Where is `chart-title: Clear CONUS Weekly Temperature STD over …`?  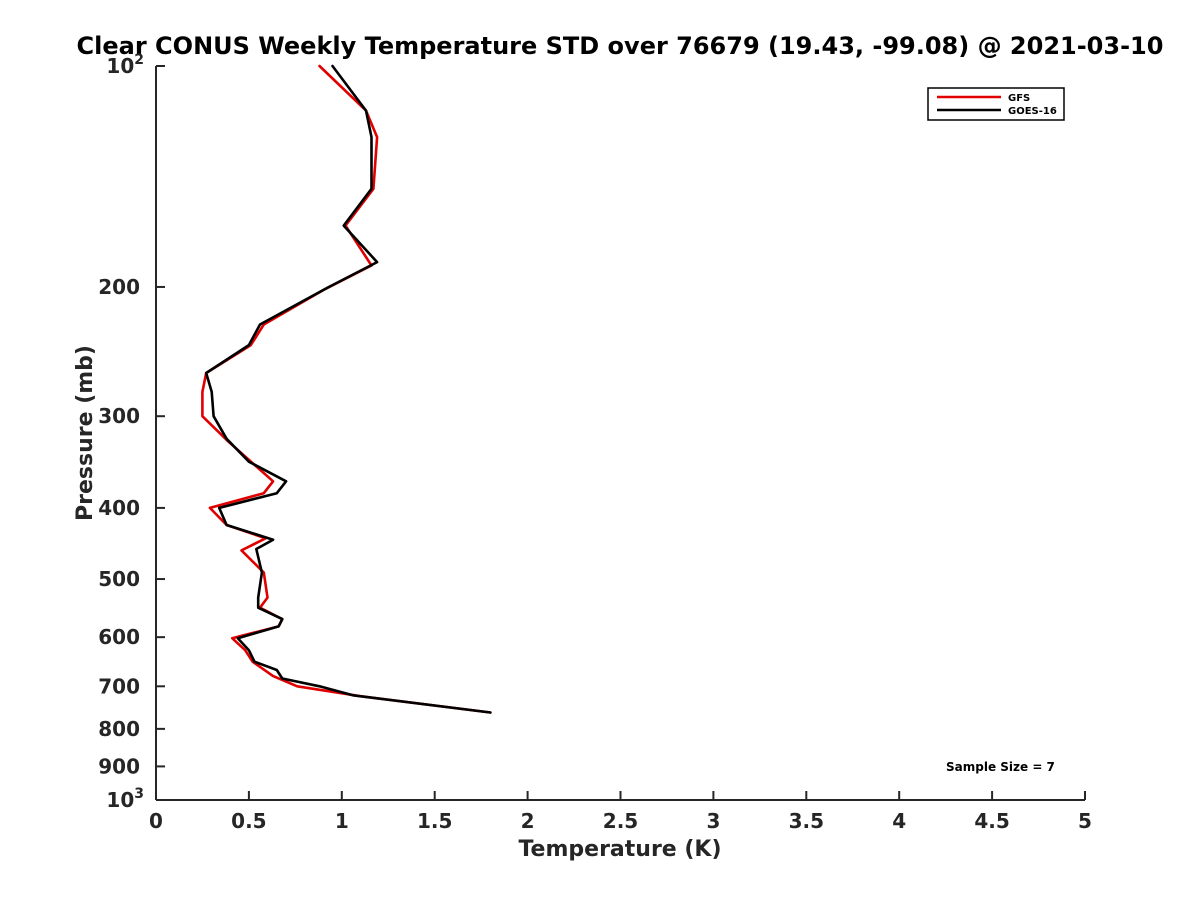 chart-title: Clear CONUS Weekly Temperature STD over … is located at coordinates (620, 46).